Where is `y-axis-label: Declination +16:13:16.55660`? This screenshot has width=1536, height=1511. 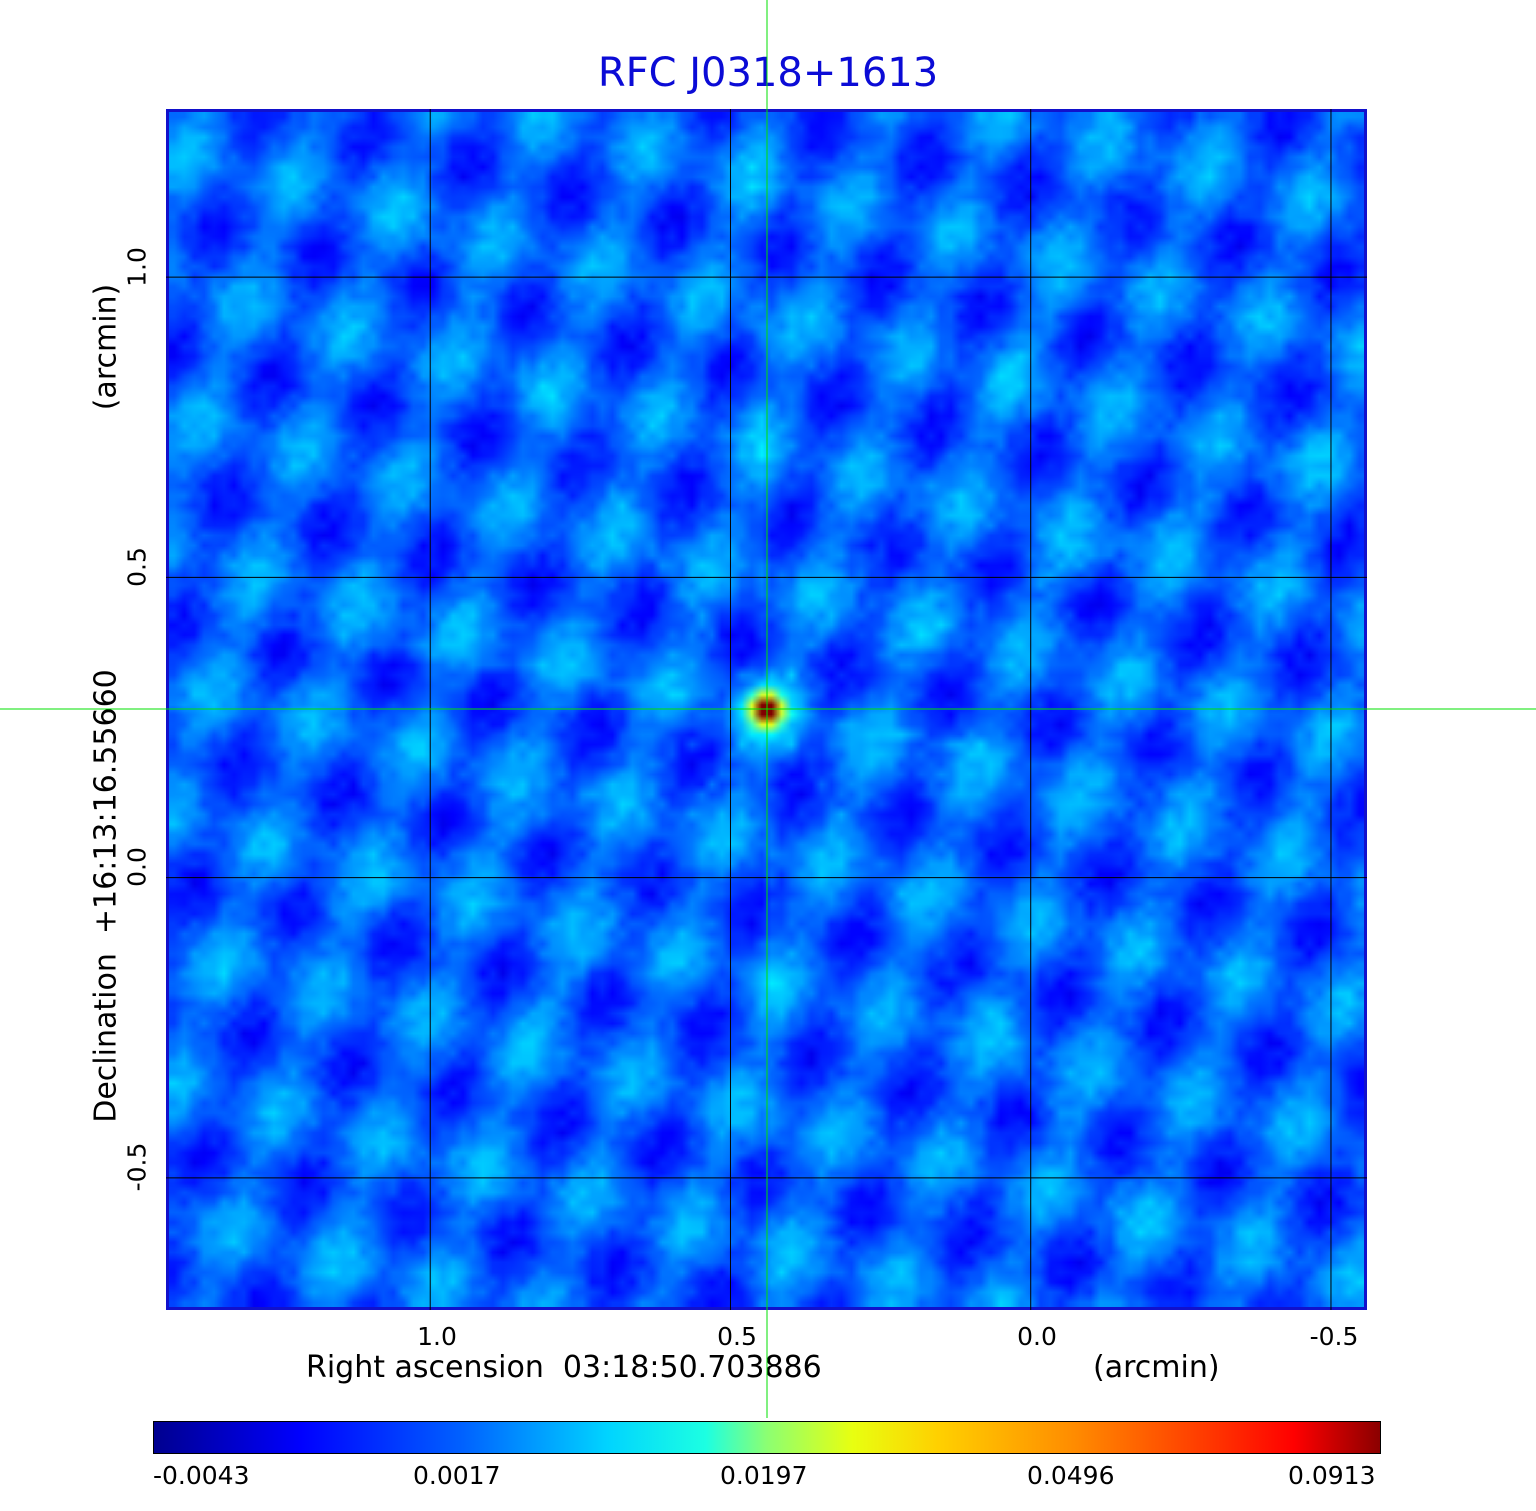 y-axis-label: Declination +16:13:16.55660 is located at coordinates (106, 896).